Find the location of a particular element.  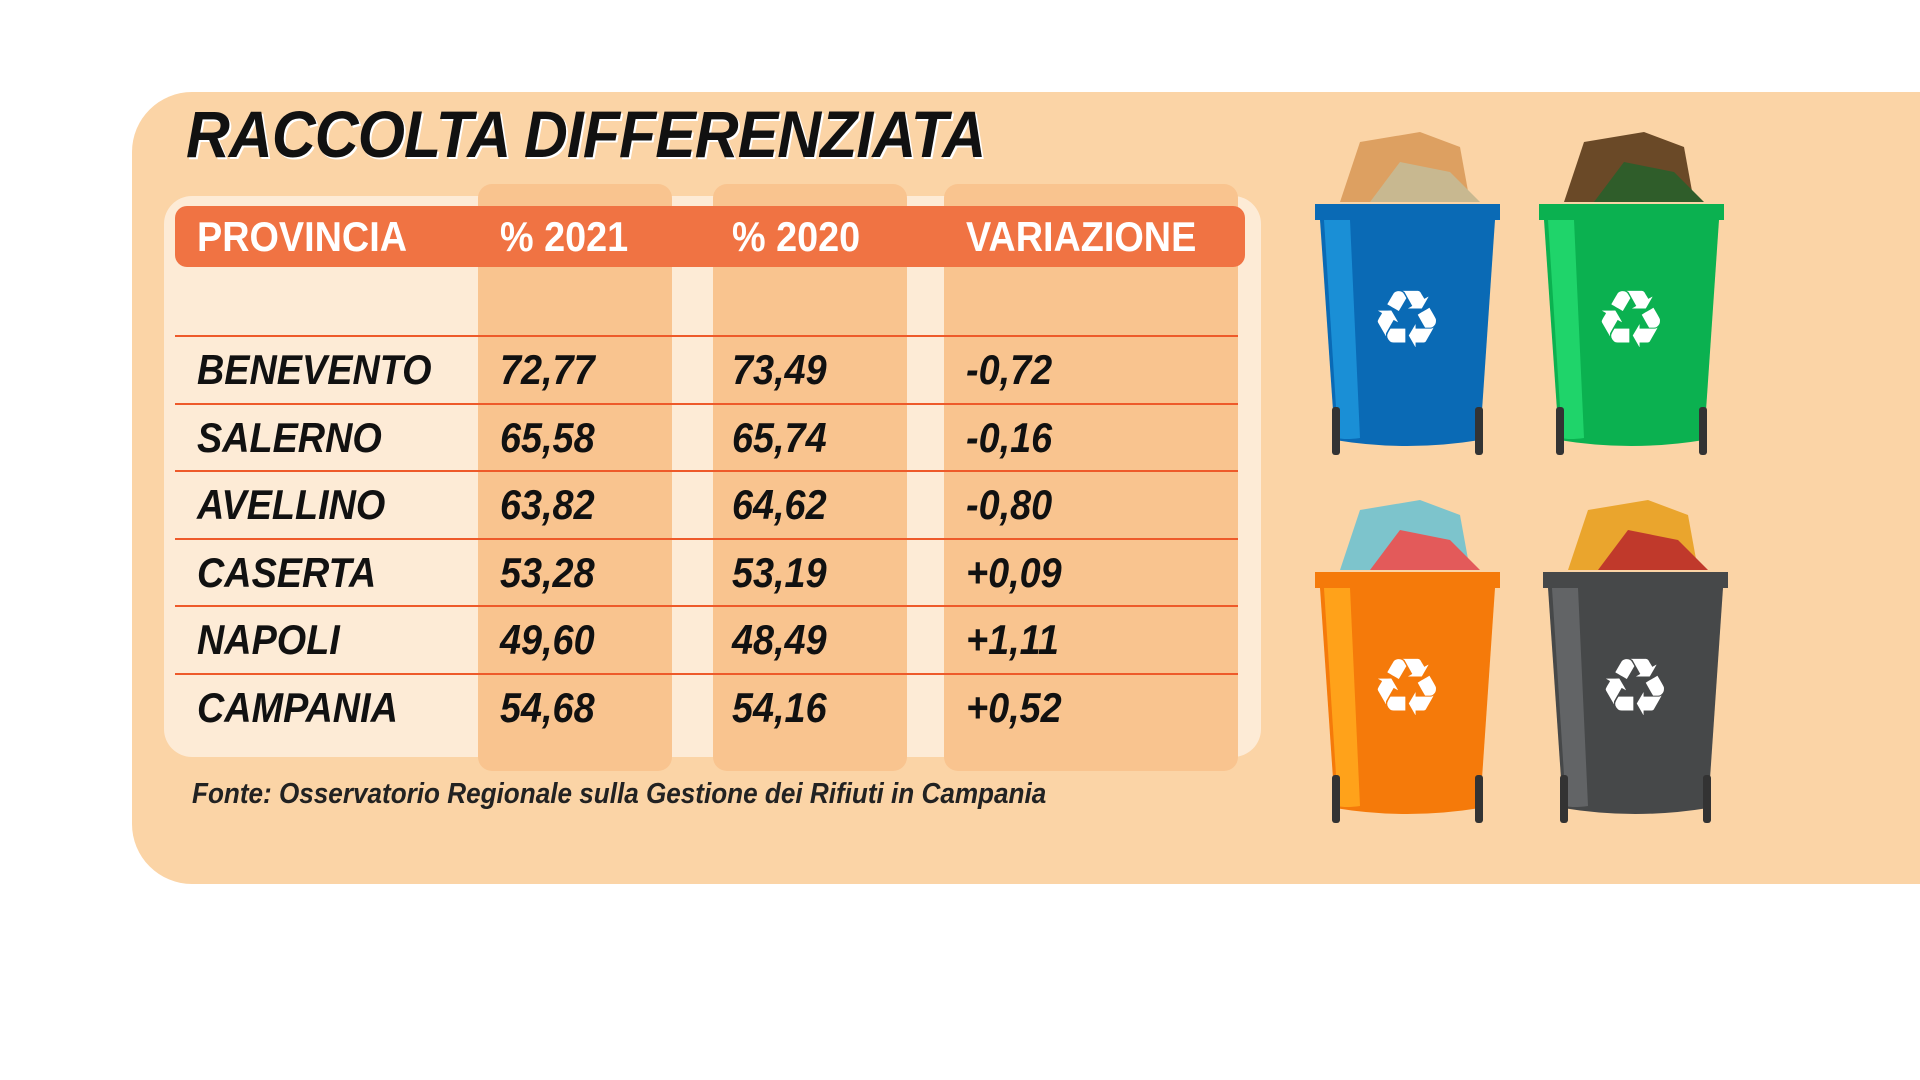

cell-variazione: +1,11 is located at coordinates (1012, 640).